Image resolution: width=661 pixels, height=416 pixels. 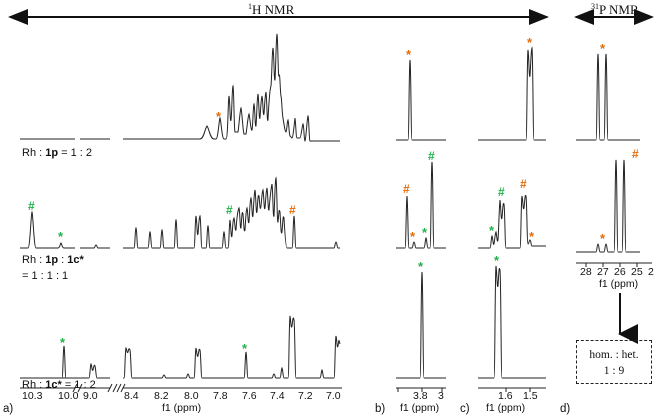 What do you see at coordinates (506, 408) in the screenshot?
I see `panel-c-xlabel: f1 (ppm)` at bounding box center [506, 408].